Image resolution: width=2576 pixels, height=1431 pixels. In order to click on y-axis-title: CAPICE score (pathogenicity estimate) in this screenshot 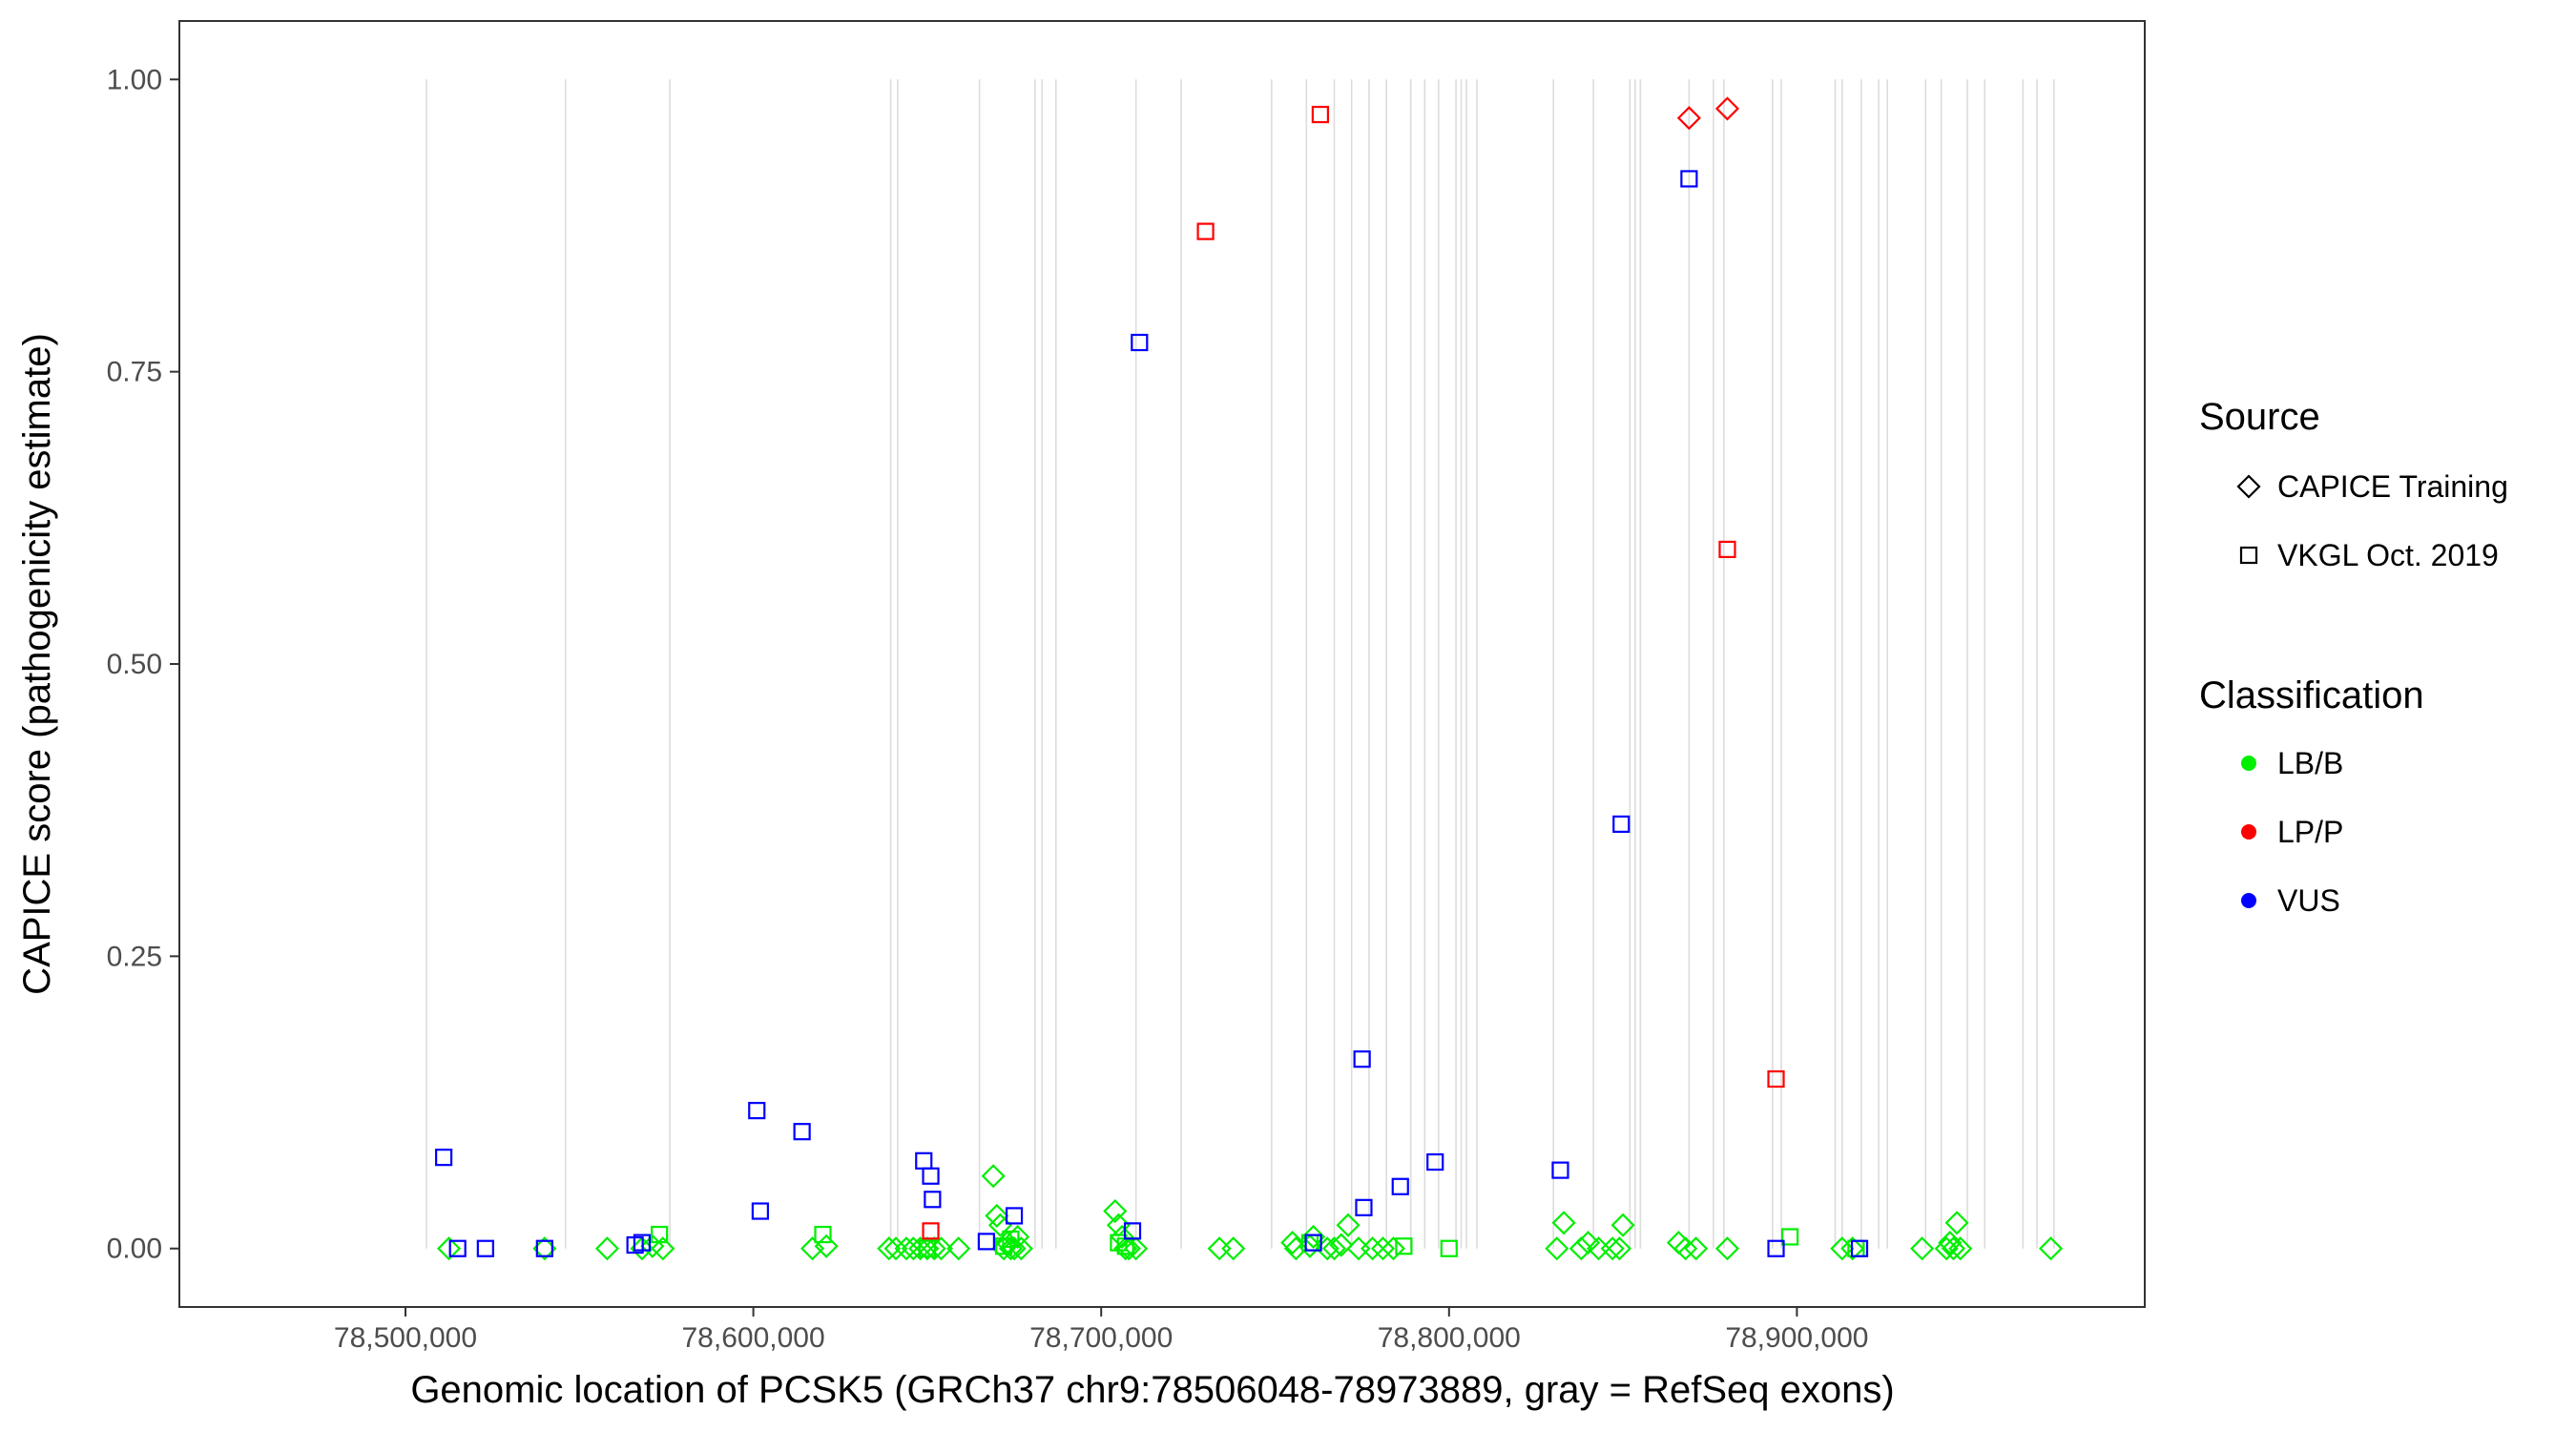, I will do `click(37, 664)`.